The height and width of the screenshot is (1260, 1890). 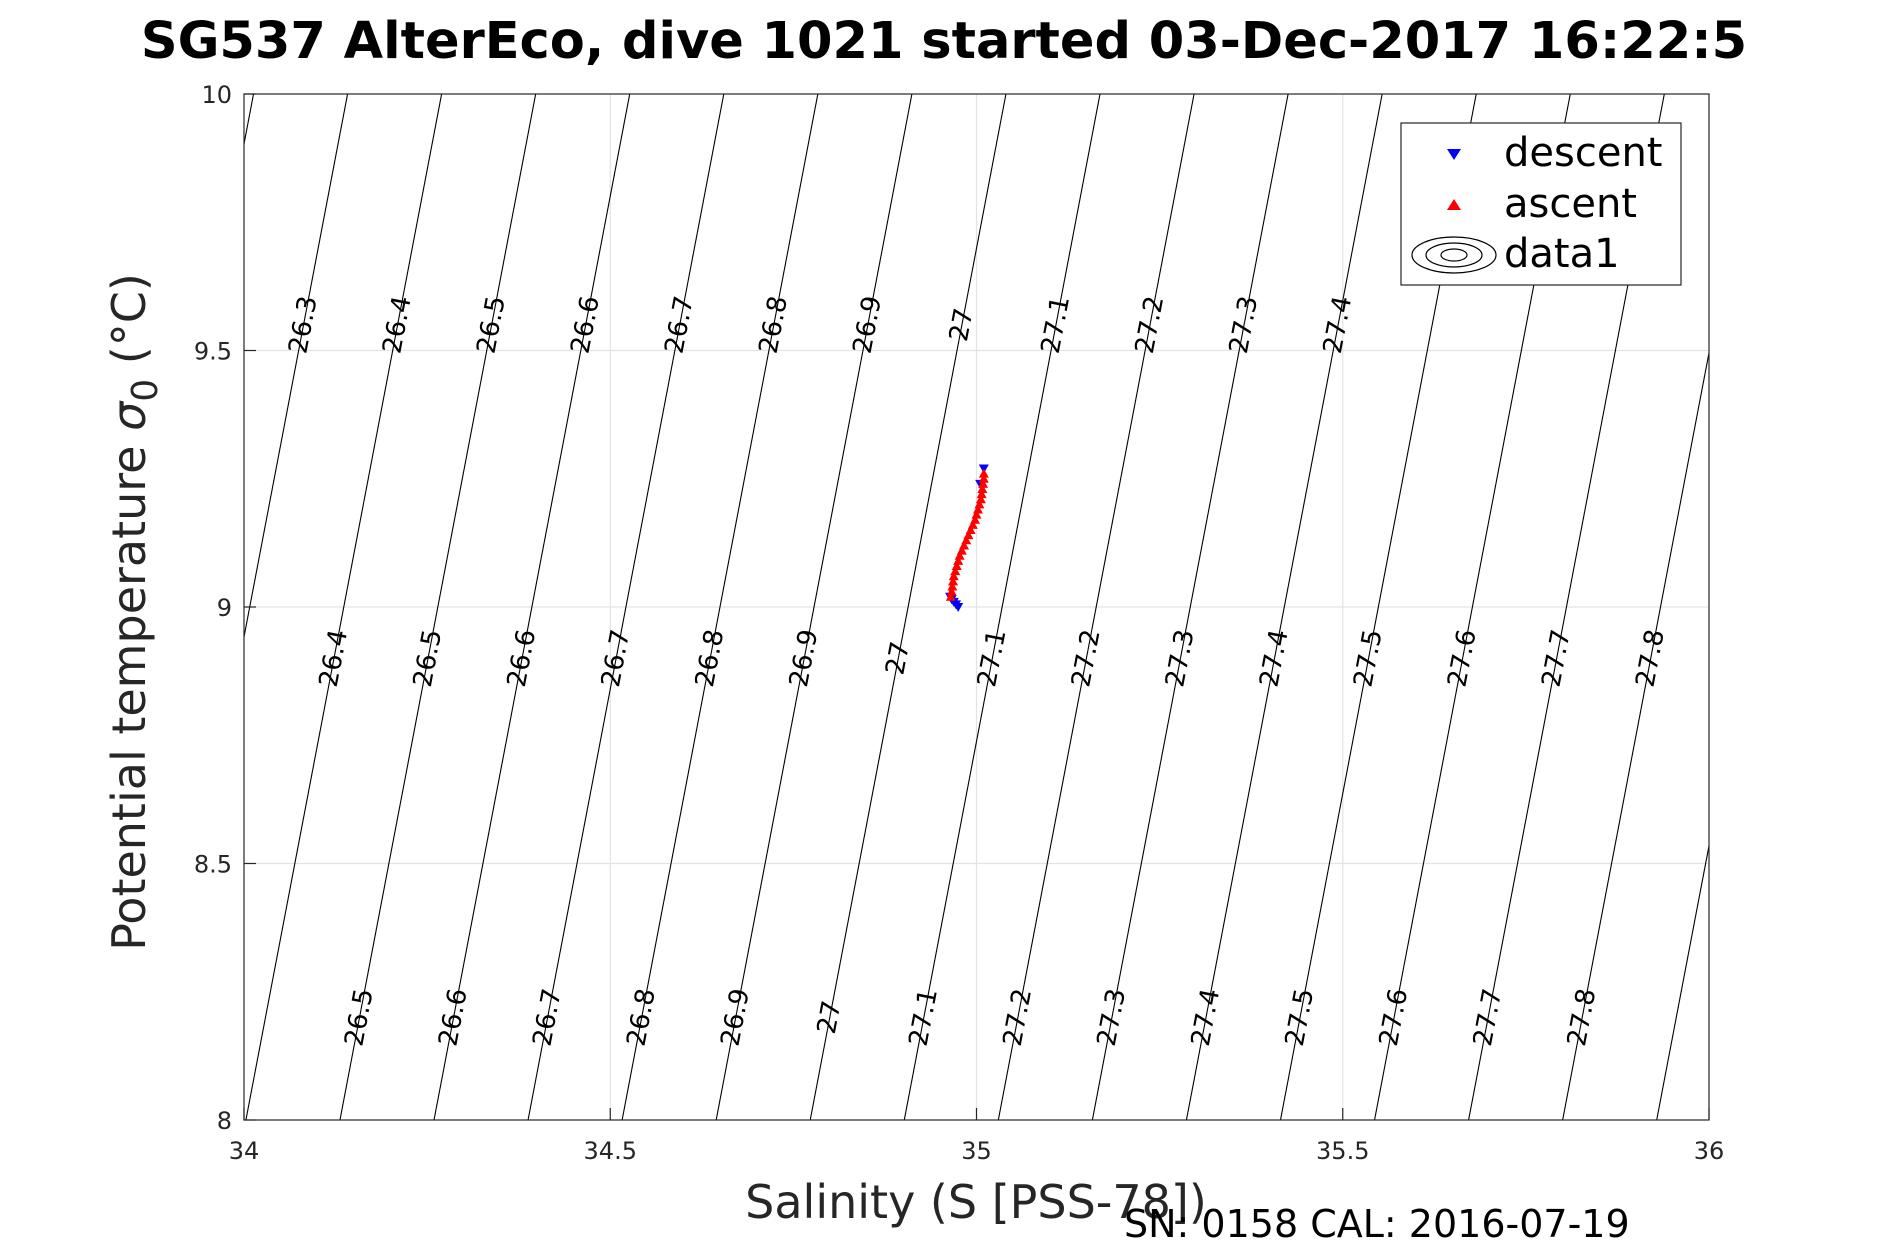 What do you see at coordinates (213, 352) in the screenshot?
I see `y-tick-label: 9.5` at bounding box center [213, 352].